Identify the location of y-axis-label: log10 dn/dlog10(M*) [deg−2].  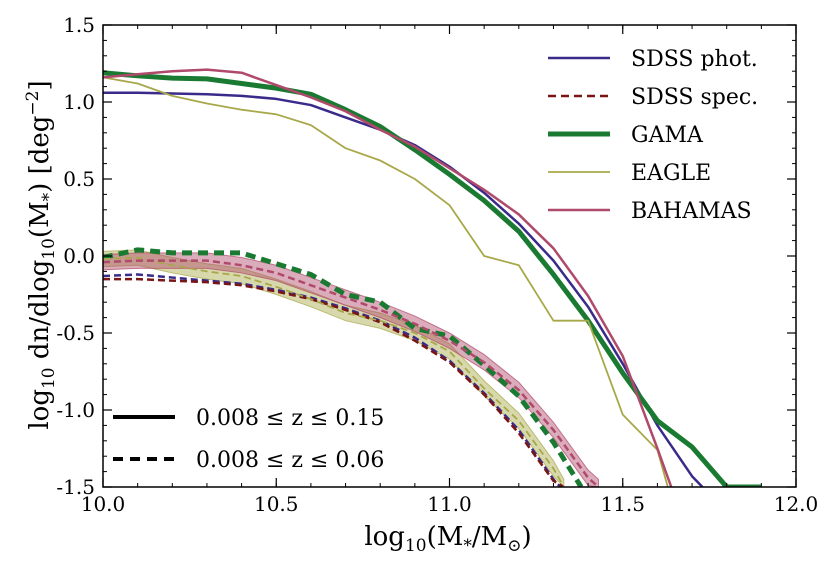
(41, 254).